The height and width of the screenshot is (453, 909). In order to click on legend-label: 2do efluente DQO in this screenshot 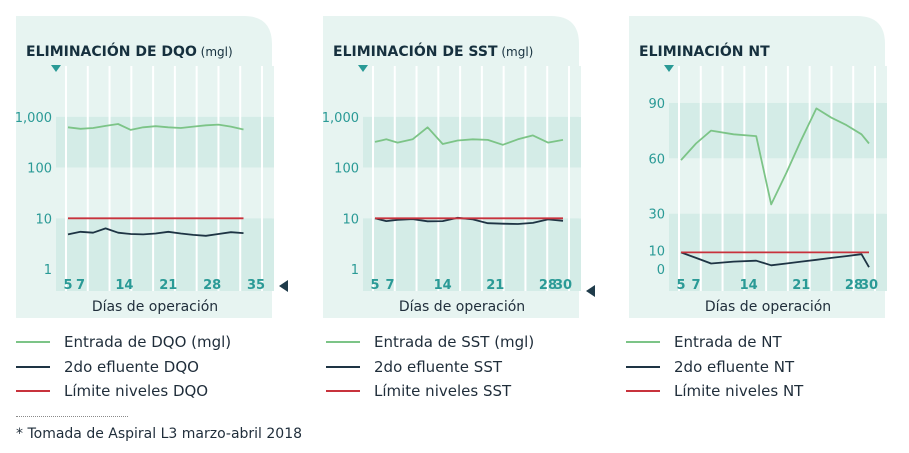, I will do `click(131, 366)`.